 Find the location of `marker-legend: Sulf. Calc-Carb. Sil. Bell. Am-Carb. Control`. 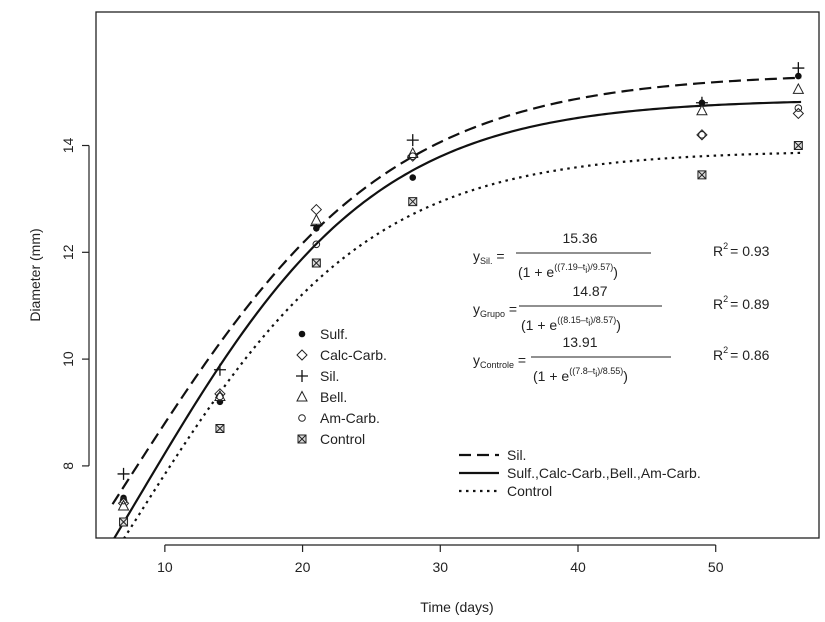

marker-legend: Sulf. Calc-Carb. Sil. Bell. Am-Carb. Control is located at coordinates (341, 386).